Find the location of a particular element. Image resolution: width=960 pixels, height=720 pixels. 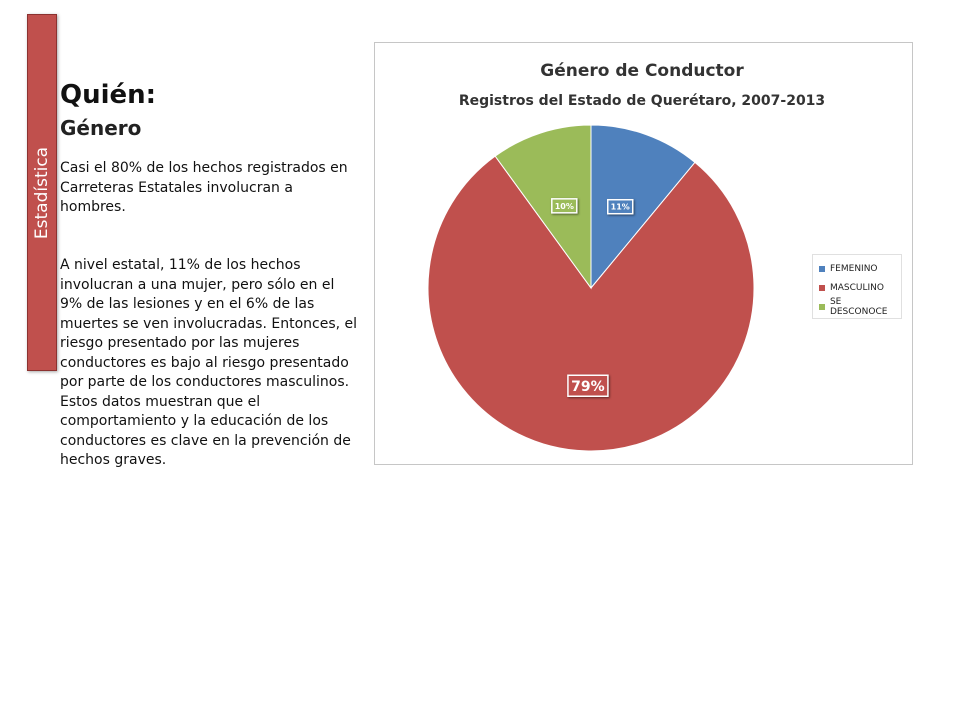

pie-slice-femenino is located at coordinates (643, 207).